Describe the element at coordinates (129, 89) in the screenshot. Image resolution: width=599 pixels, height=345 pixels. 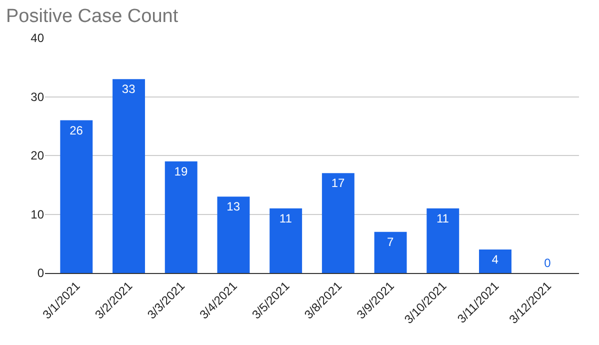
I see `data-label: 33` at that location.